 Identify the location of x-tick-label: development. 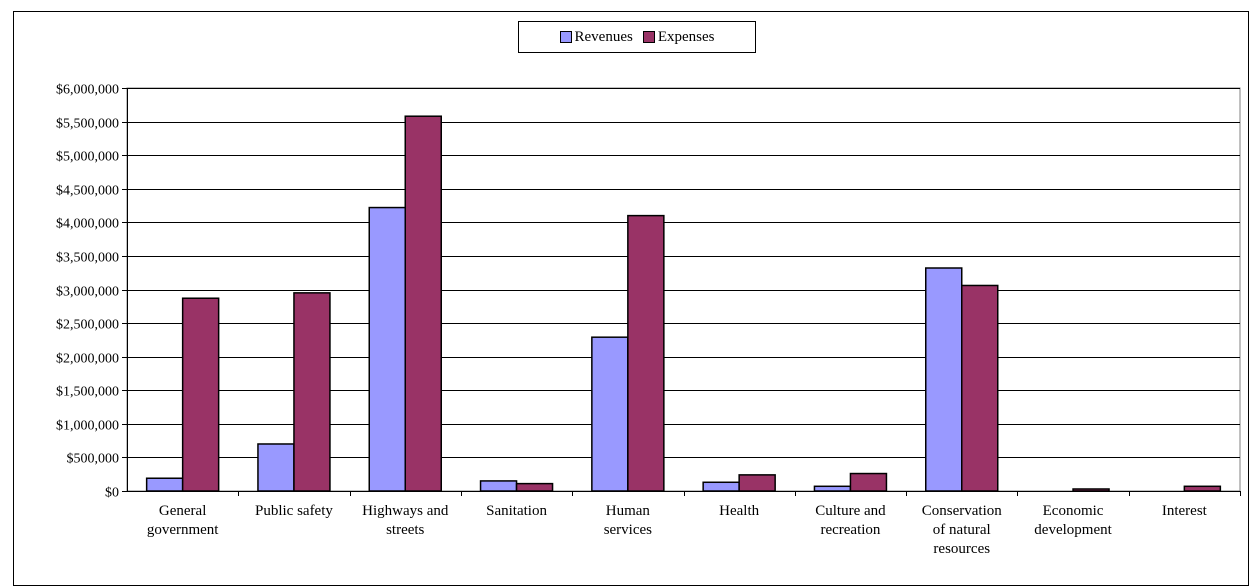
(1073, 530).